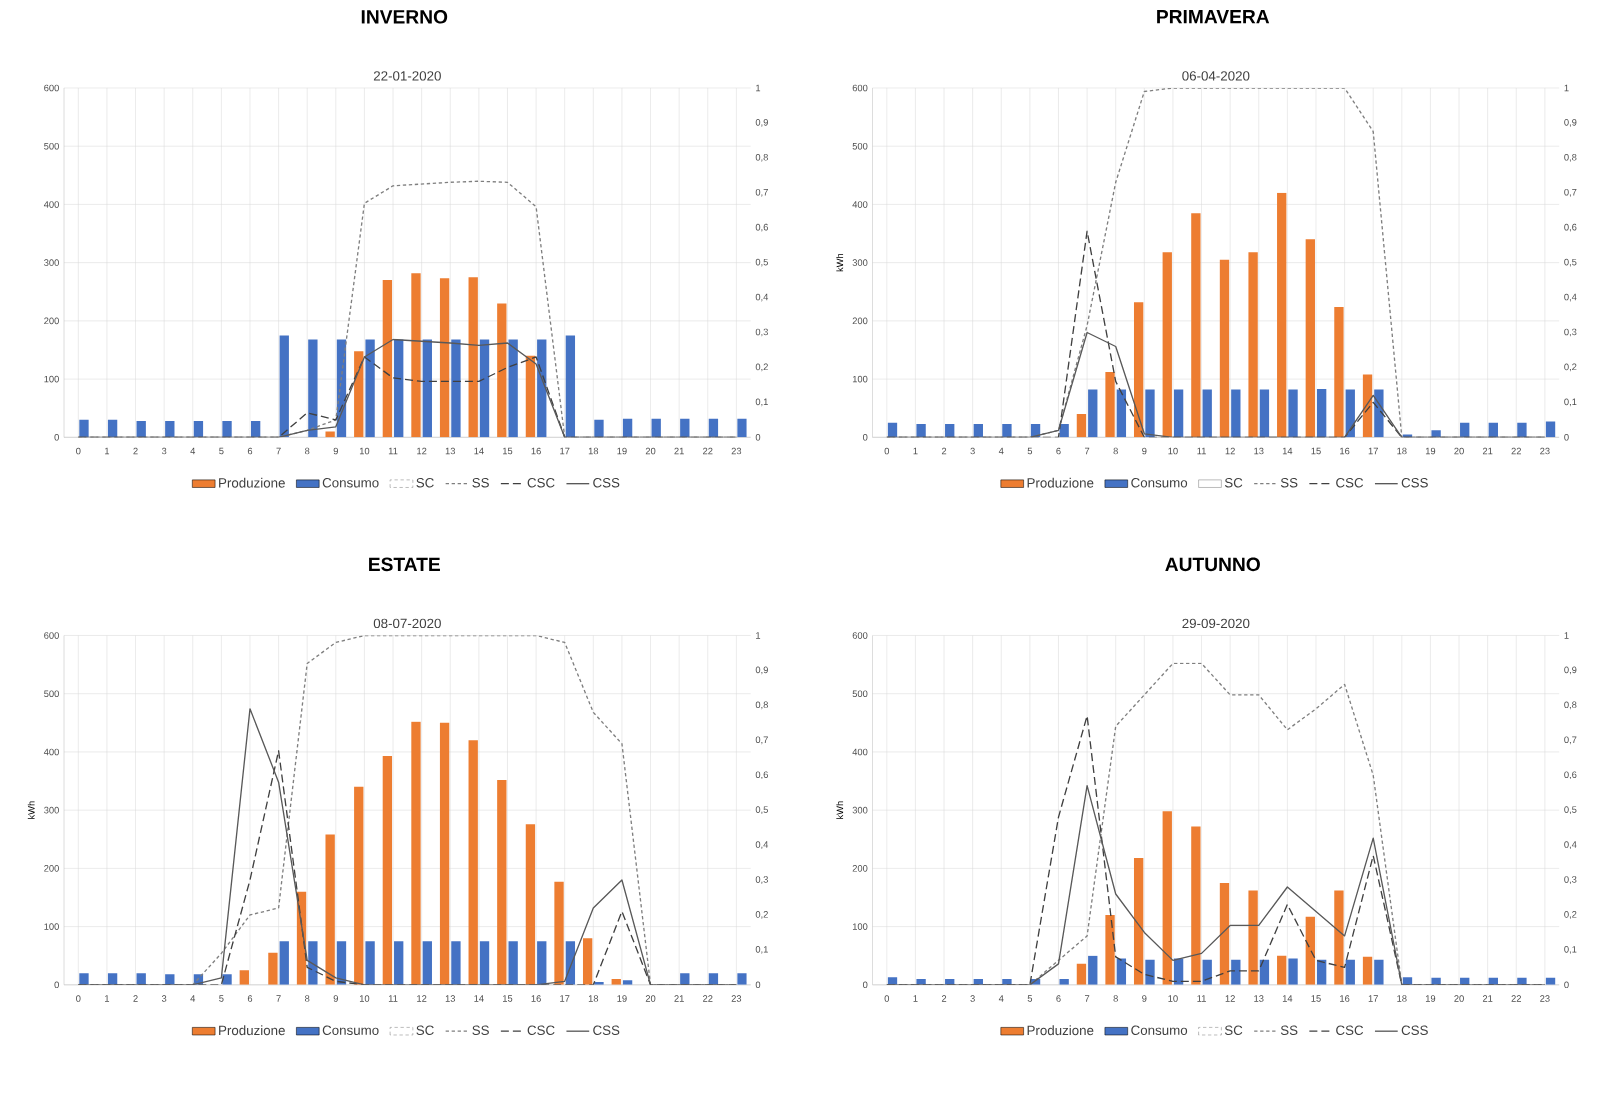 The height and width of the screenshot is (1095, 1617). Describe the element at coordinates (278, 998) in the screenshot. I see `x-tick-label: 7` at that location.